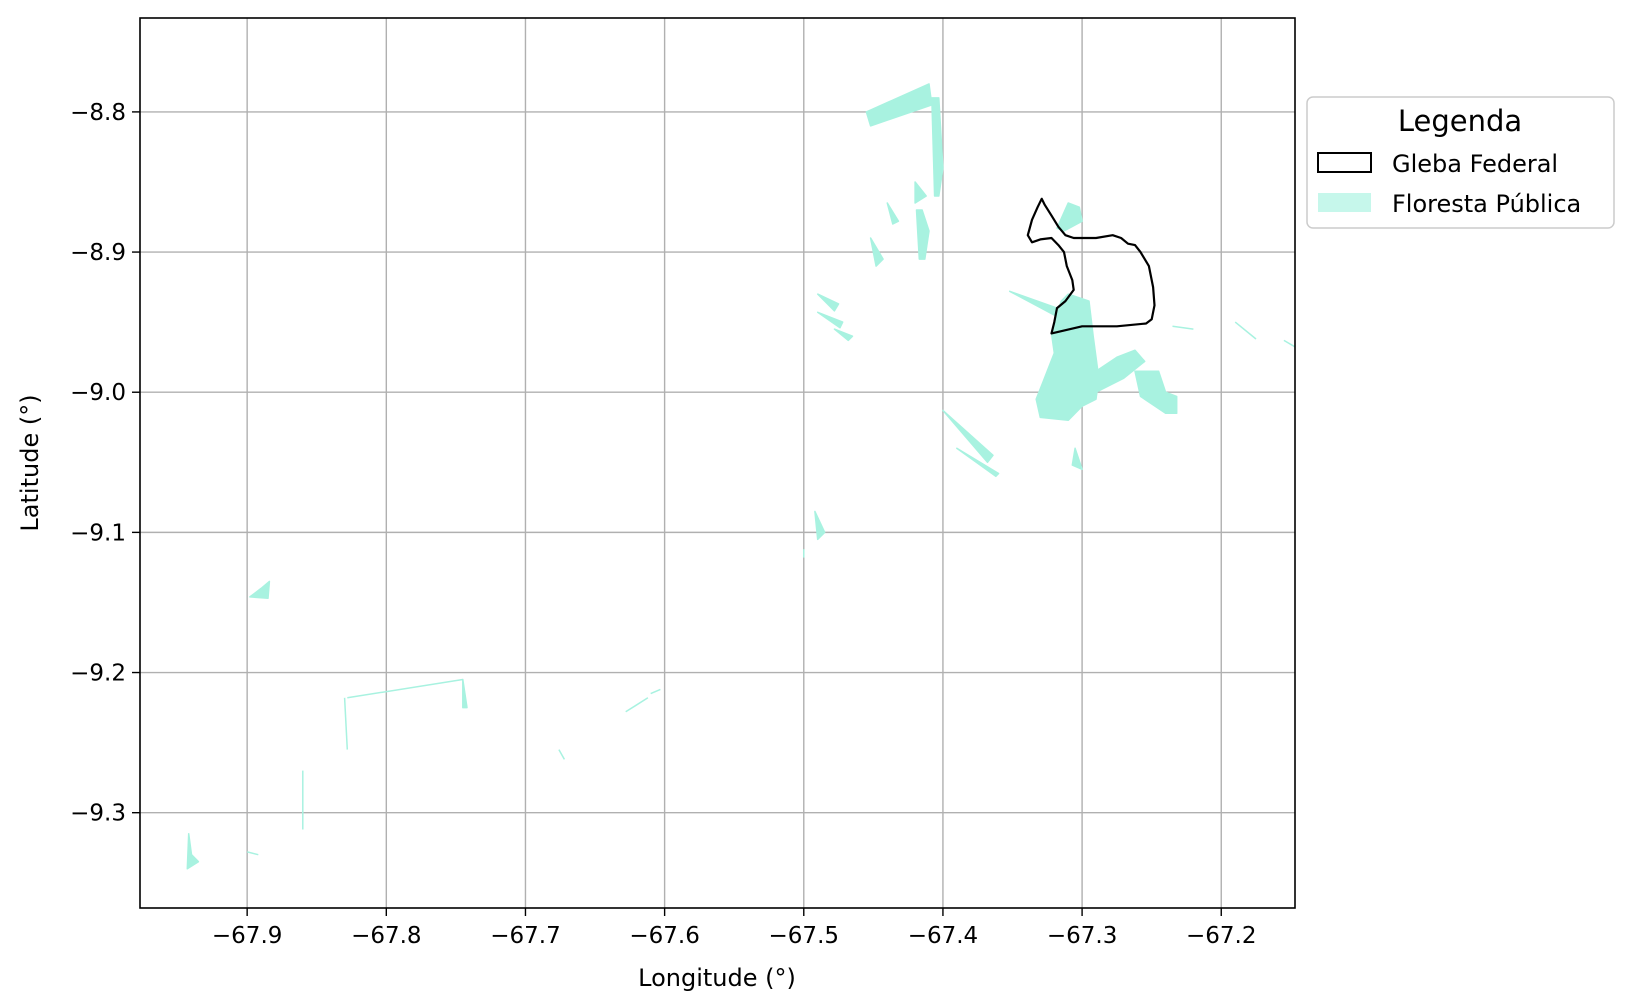  I want to click on x-tick-label: −67.2, so click(1221, 936).